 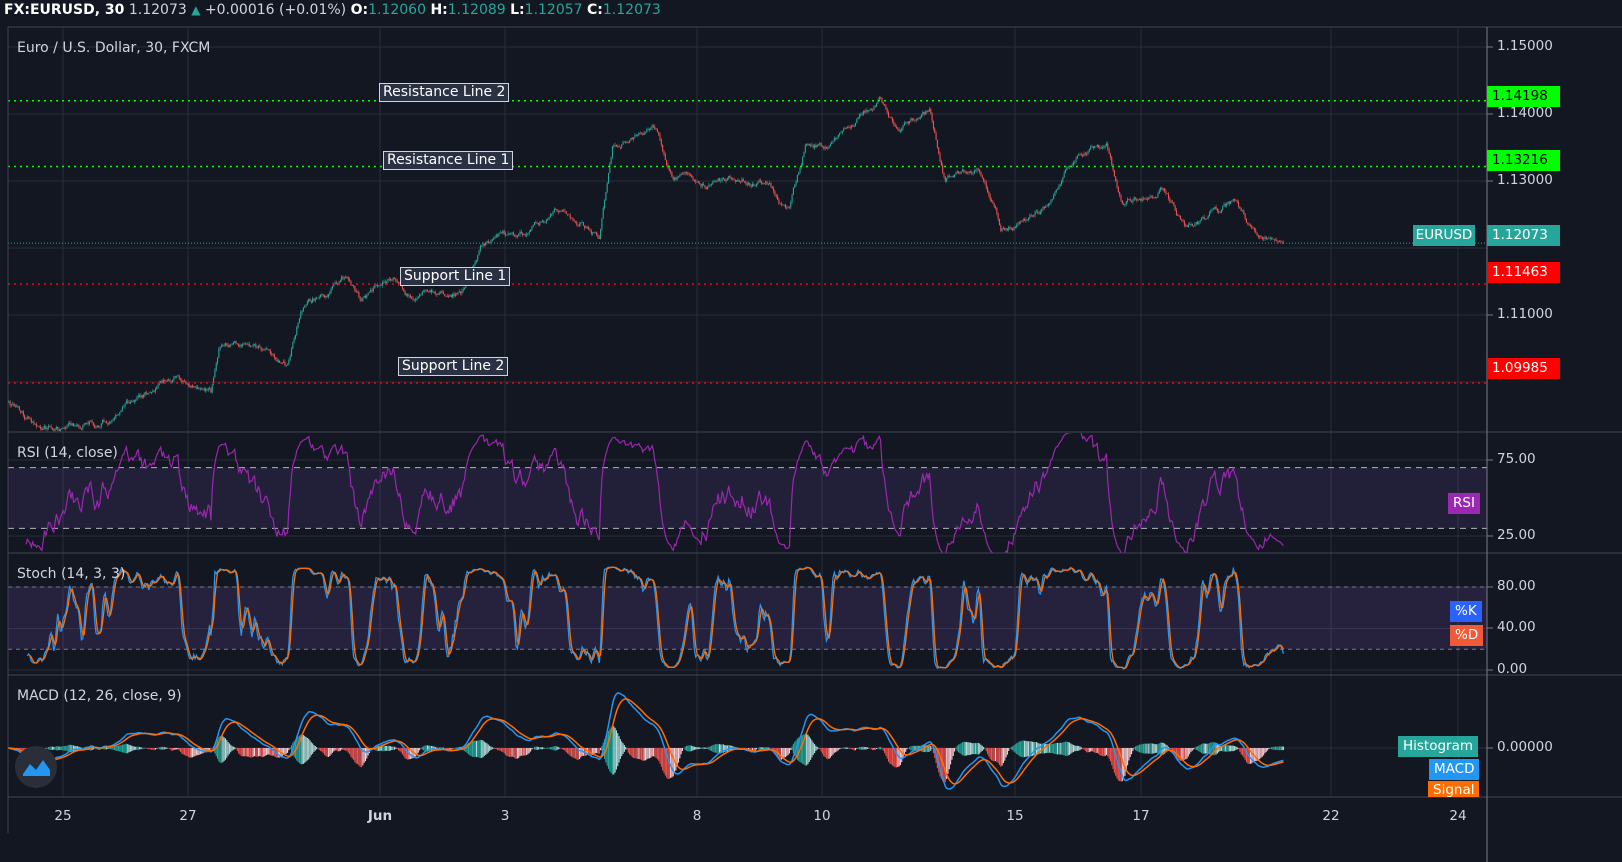 I want to click on stoch-k-line, so click(x=655, y=618).